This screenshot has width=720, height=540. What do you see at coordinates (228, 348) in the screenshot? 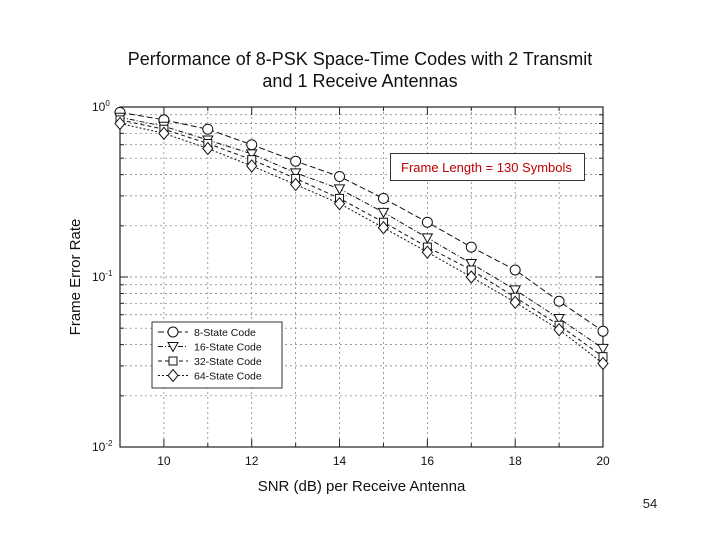
I see `legend-label: 16-State Code` at bounding box center [228, 348].